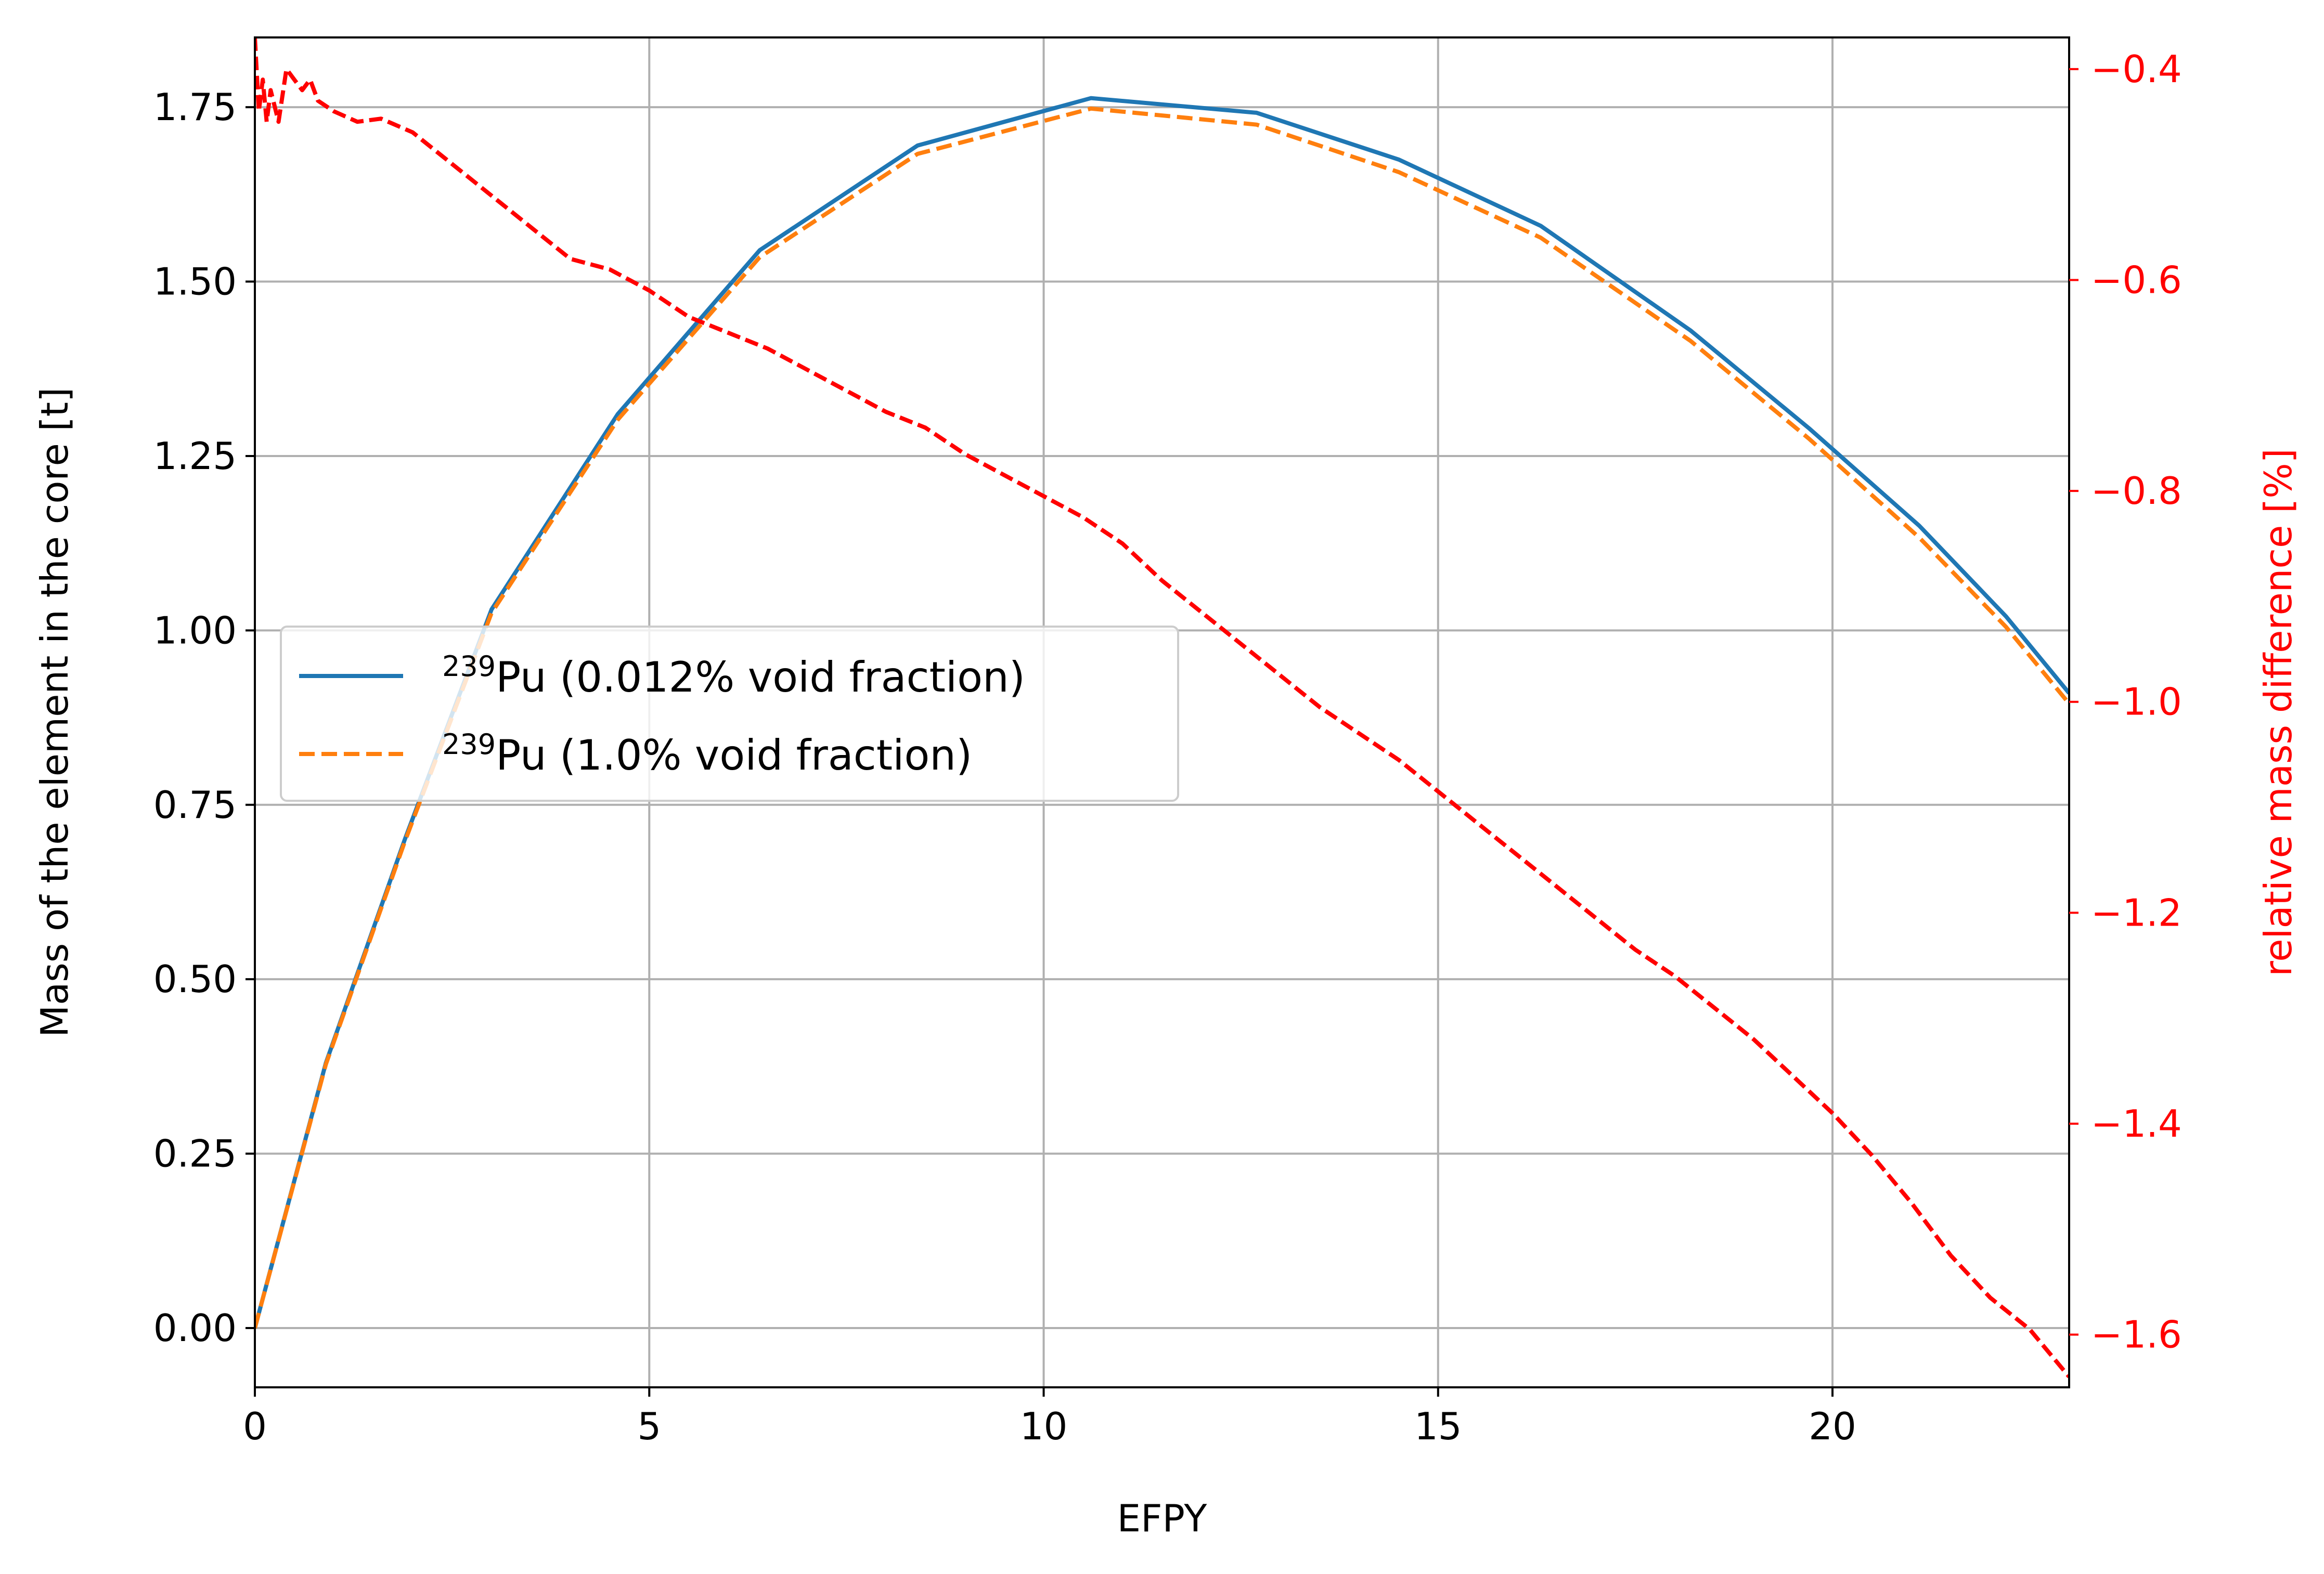  What do you see at coordinates (195, 282) in the screenshot?
I see `y-tick-label: 1.50` at bounding box center [195, 282].